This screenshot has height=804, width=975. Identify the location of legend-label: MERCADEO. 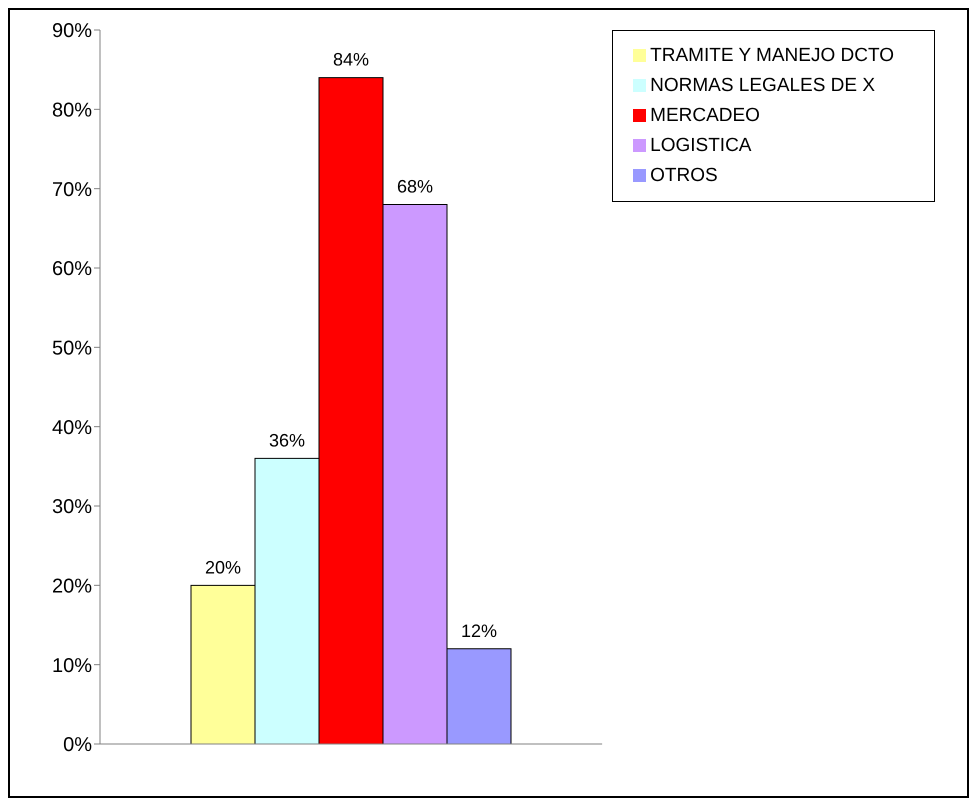
(705, 115).